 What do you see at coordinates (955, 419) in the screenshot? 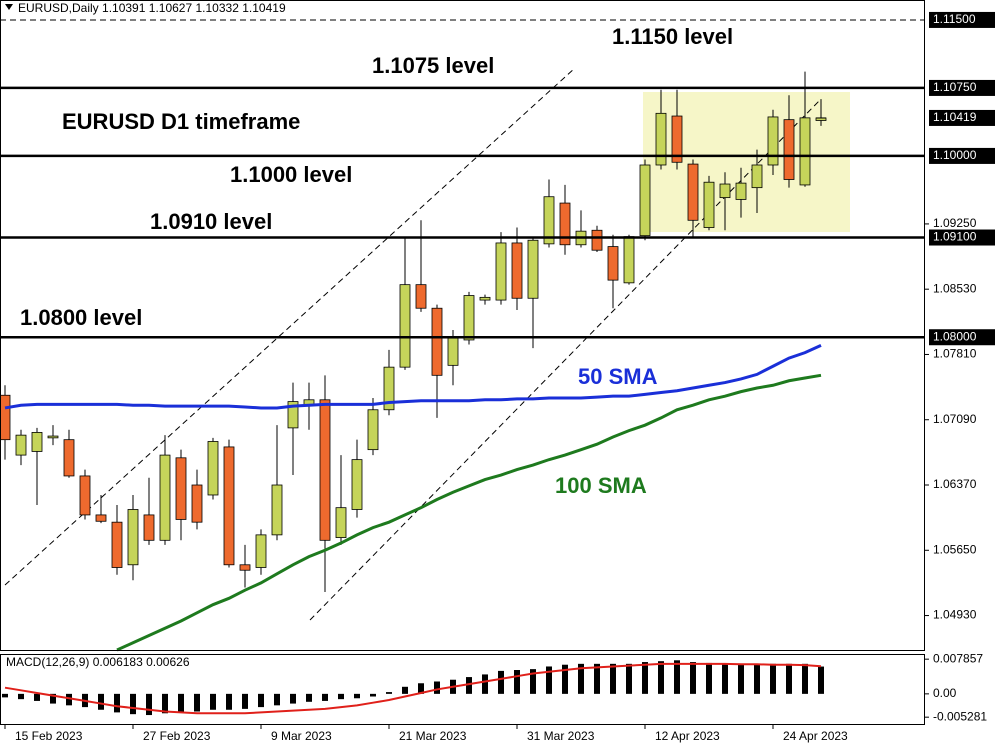
I see `y-tick-label: 1.07090` at bounding box center [955, 419].